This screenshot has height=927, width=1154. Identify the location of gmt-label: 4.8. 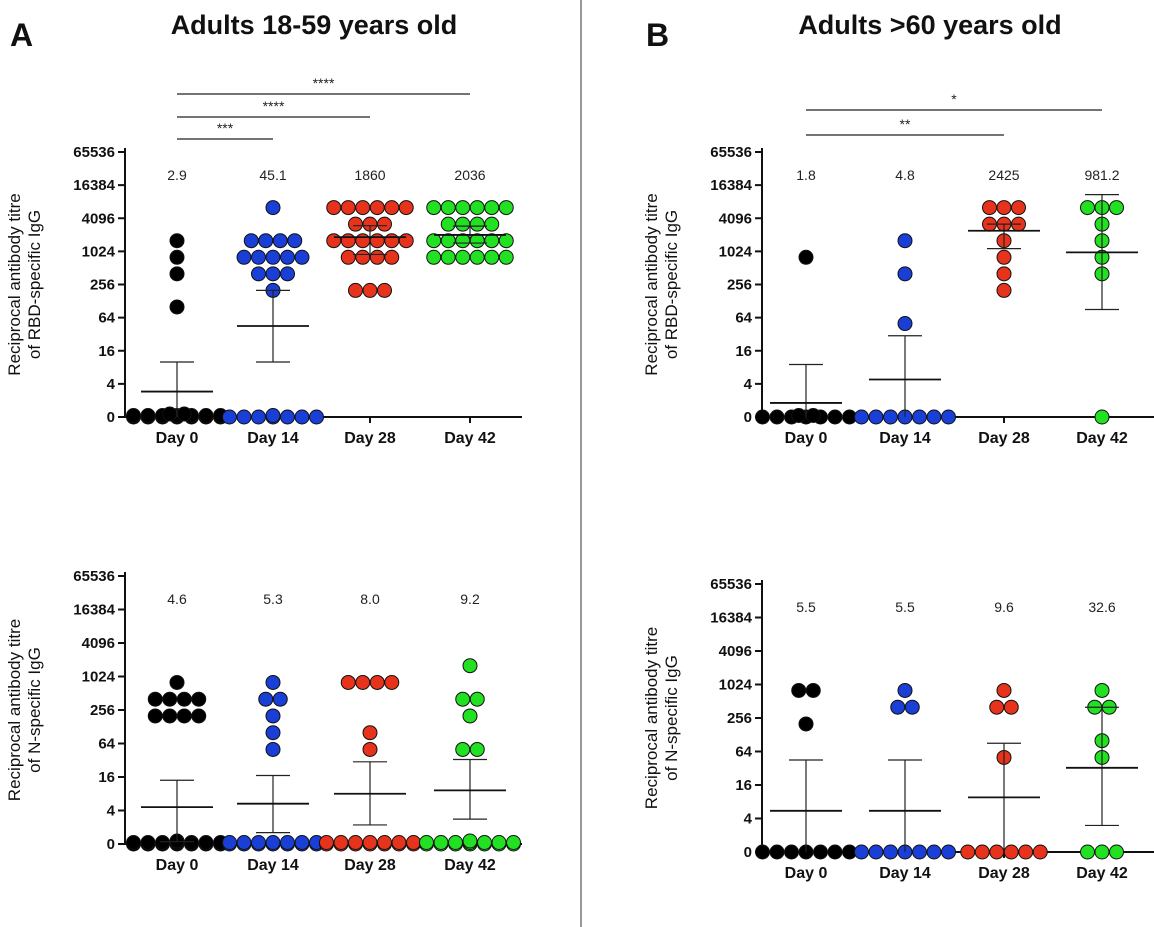
(905, 175).